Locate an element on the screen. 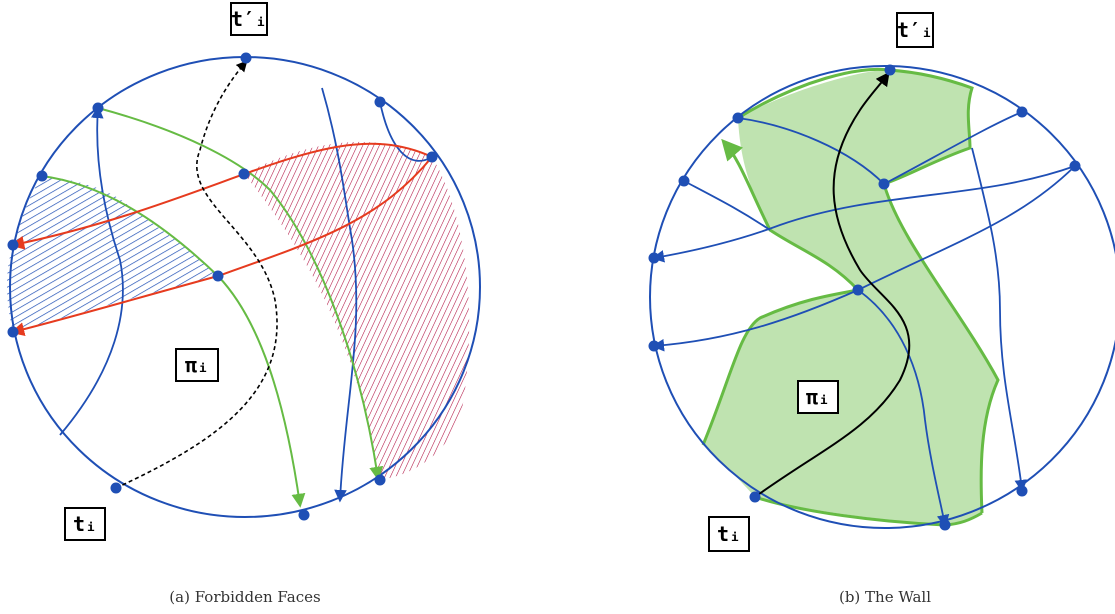  label-top-b: t′ᵢ is located at coordinates (915, 30).